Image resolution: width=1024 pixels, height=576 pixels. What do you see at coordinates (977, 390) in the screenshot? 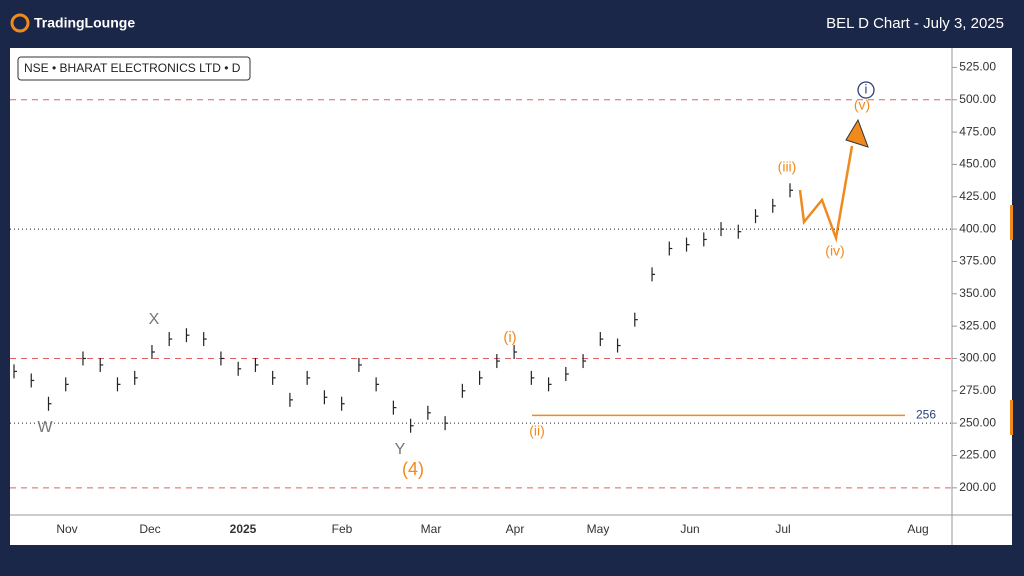
I see `y-tick-label: 275.00` at bounding box center [977, 390].